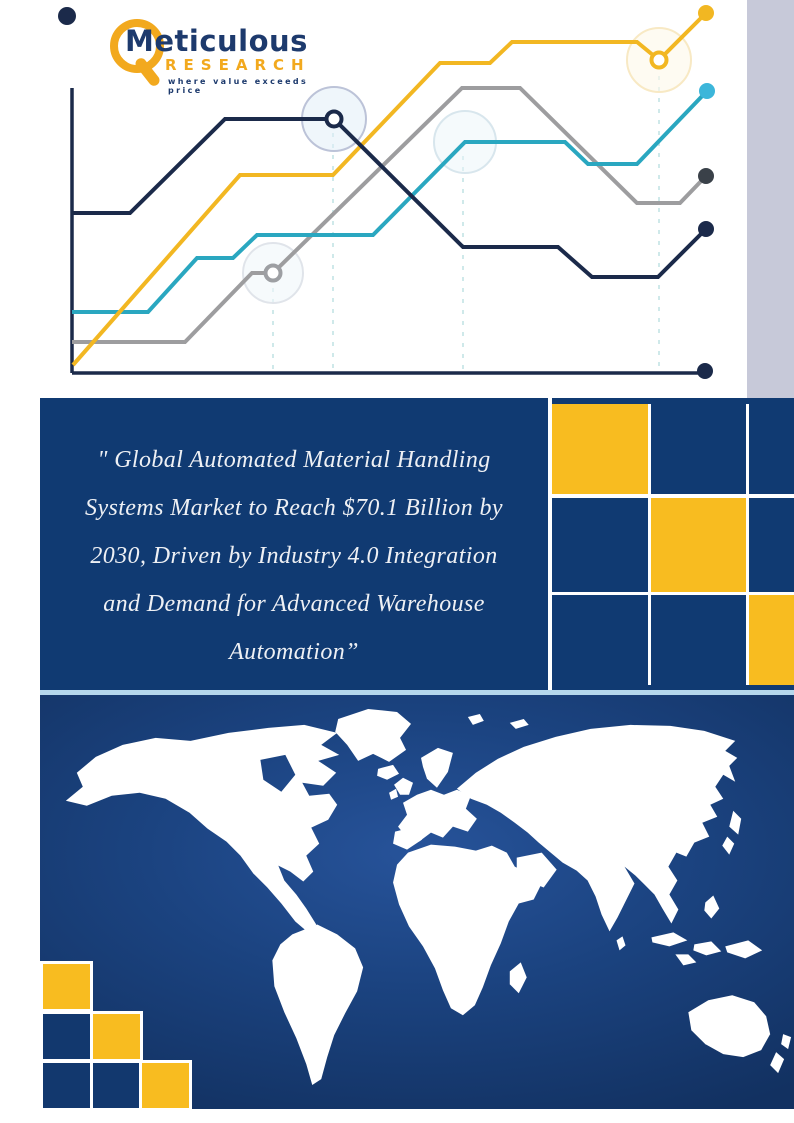 This screenshot has width=794, height=1123. I want to click on brand-division: RESEARCH, so click(238, 65).